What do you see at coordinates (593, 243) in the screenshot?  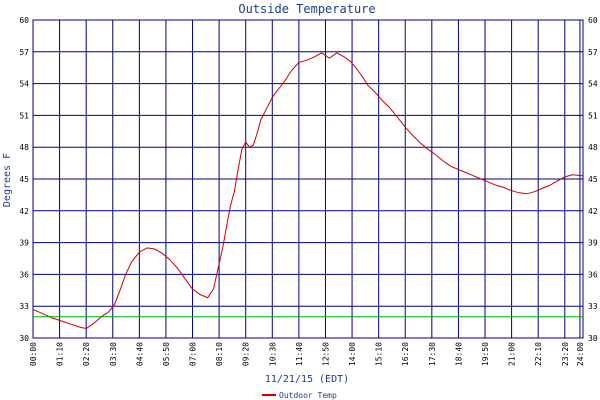 I see `y-tick-label-right: 39` at bounding box center [593, 243].